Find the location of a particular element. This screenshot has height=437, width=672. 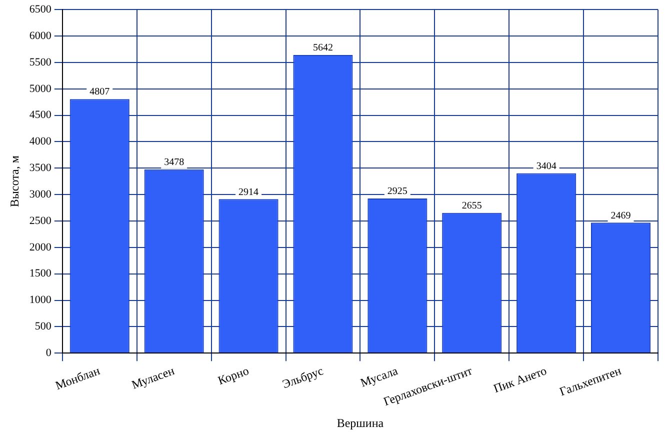

y-tick-label: 5500 is located at coordinates (40, 62).